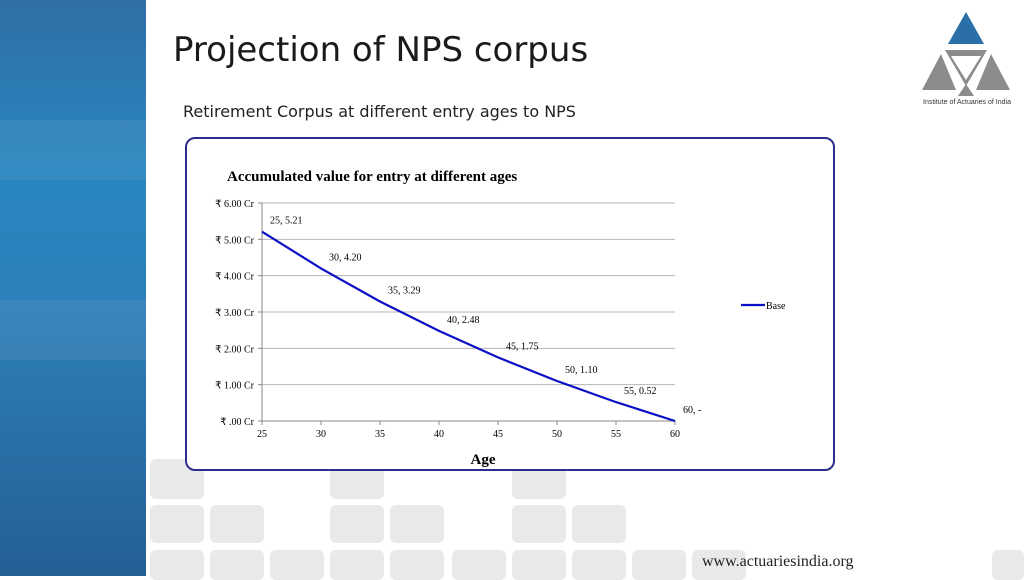  Describe the element at coordinates (581, 370) in the screenshot. I see `data-point-label: 50, 1.10` at that location.